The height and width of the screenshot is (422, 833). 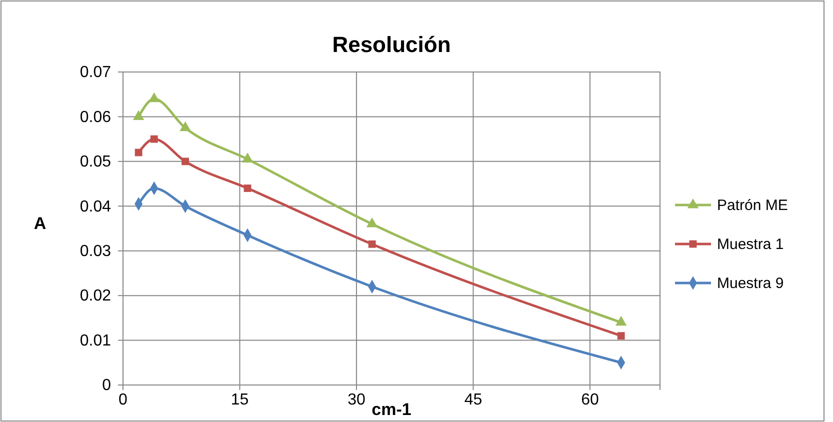 What do you see at coordinates (392, 409) in the screenshot?
I see `x-axis-title: cm-1` at bounding box center [392, 409].